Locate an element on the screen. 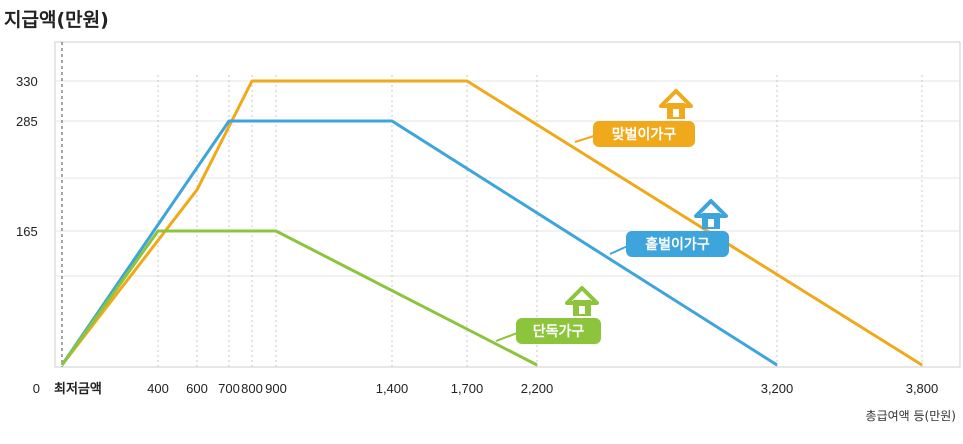  x-tick-label: 3,800 is located at coordinates (922, 388).